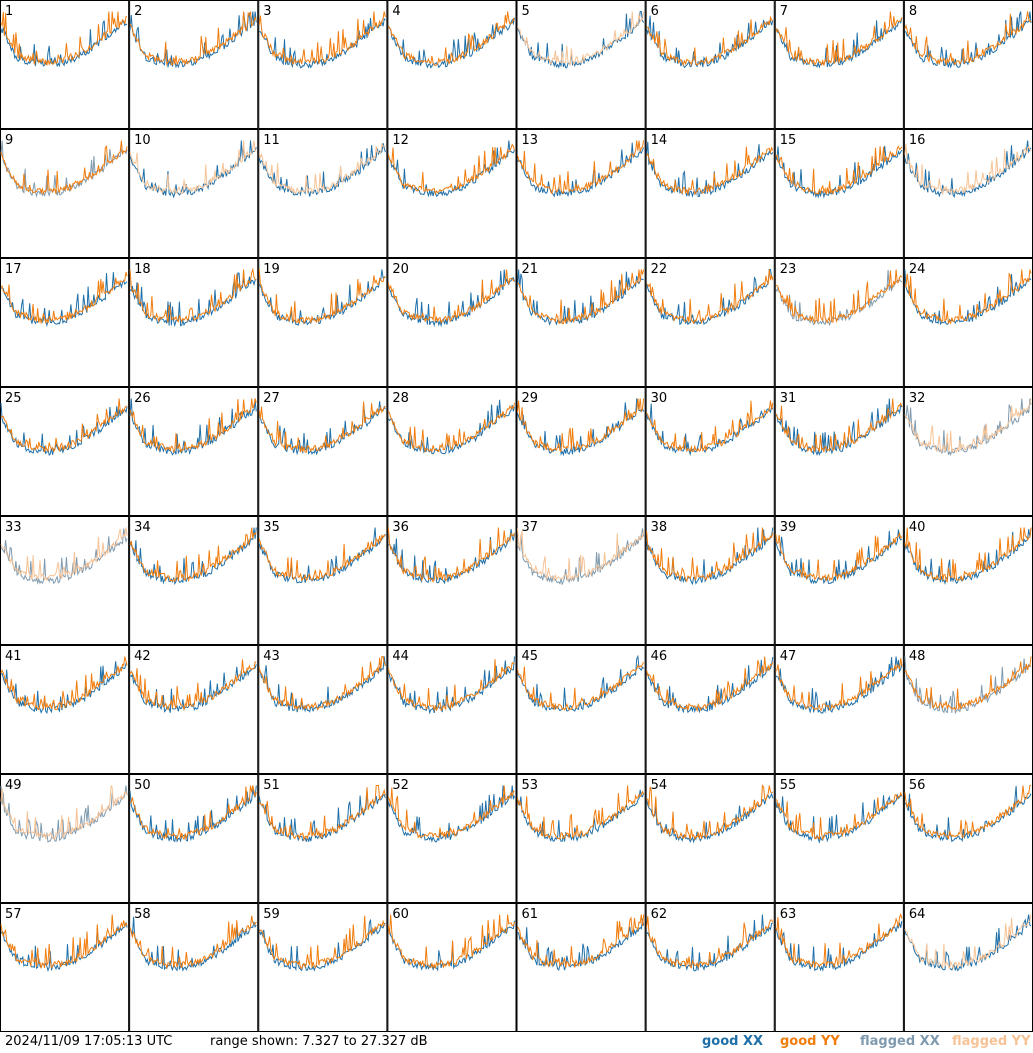 The width and height of the screenshot is (1033, 1053). I want to click on panel-31: 31, so click(839, 451).